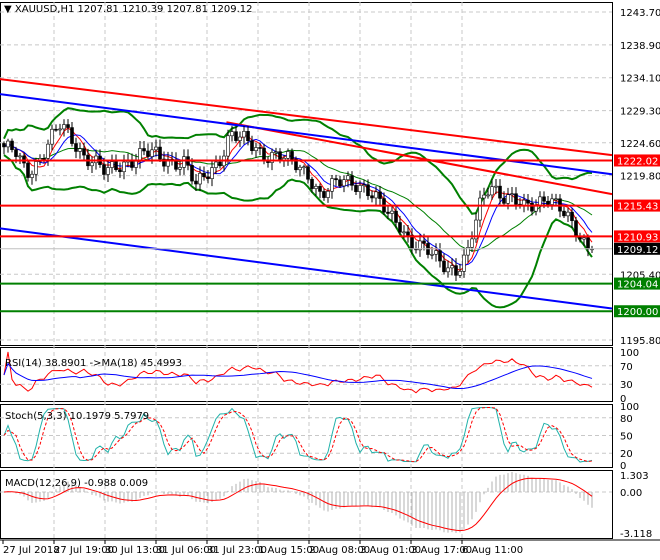 This screenshot has height=560, width=660. Describe the element at coordinates (186, 550) in the screenshot. I see `time-tick: 31 Jul 06:00` at that location.